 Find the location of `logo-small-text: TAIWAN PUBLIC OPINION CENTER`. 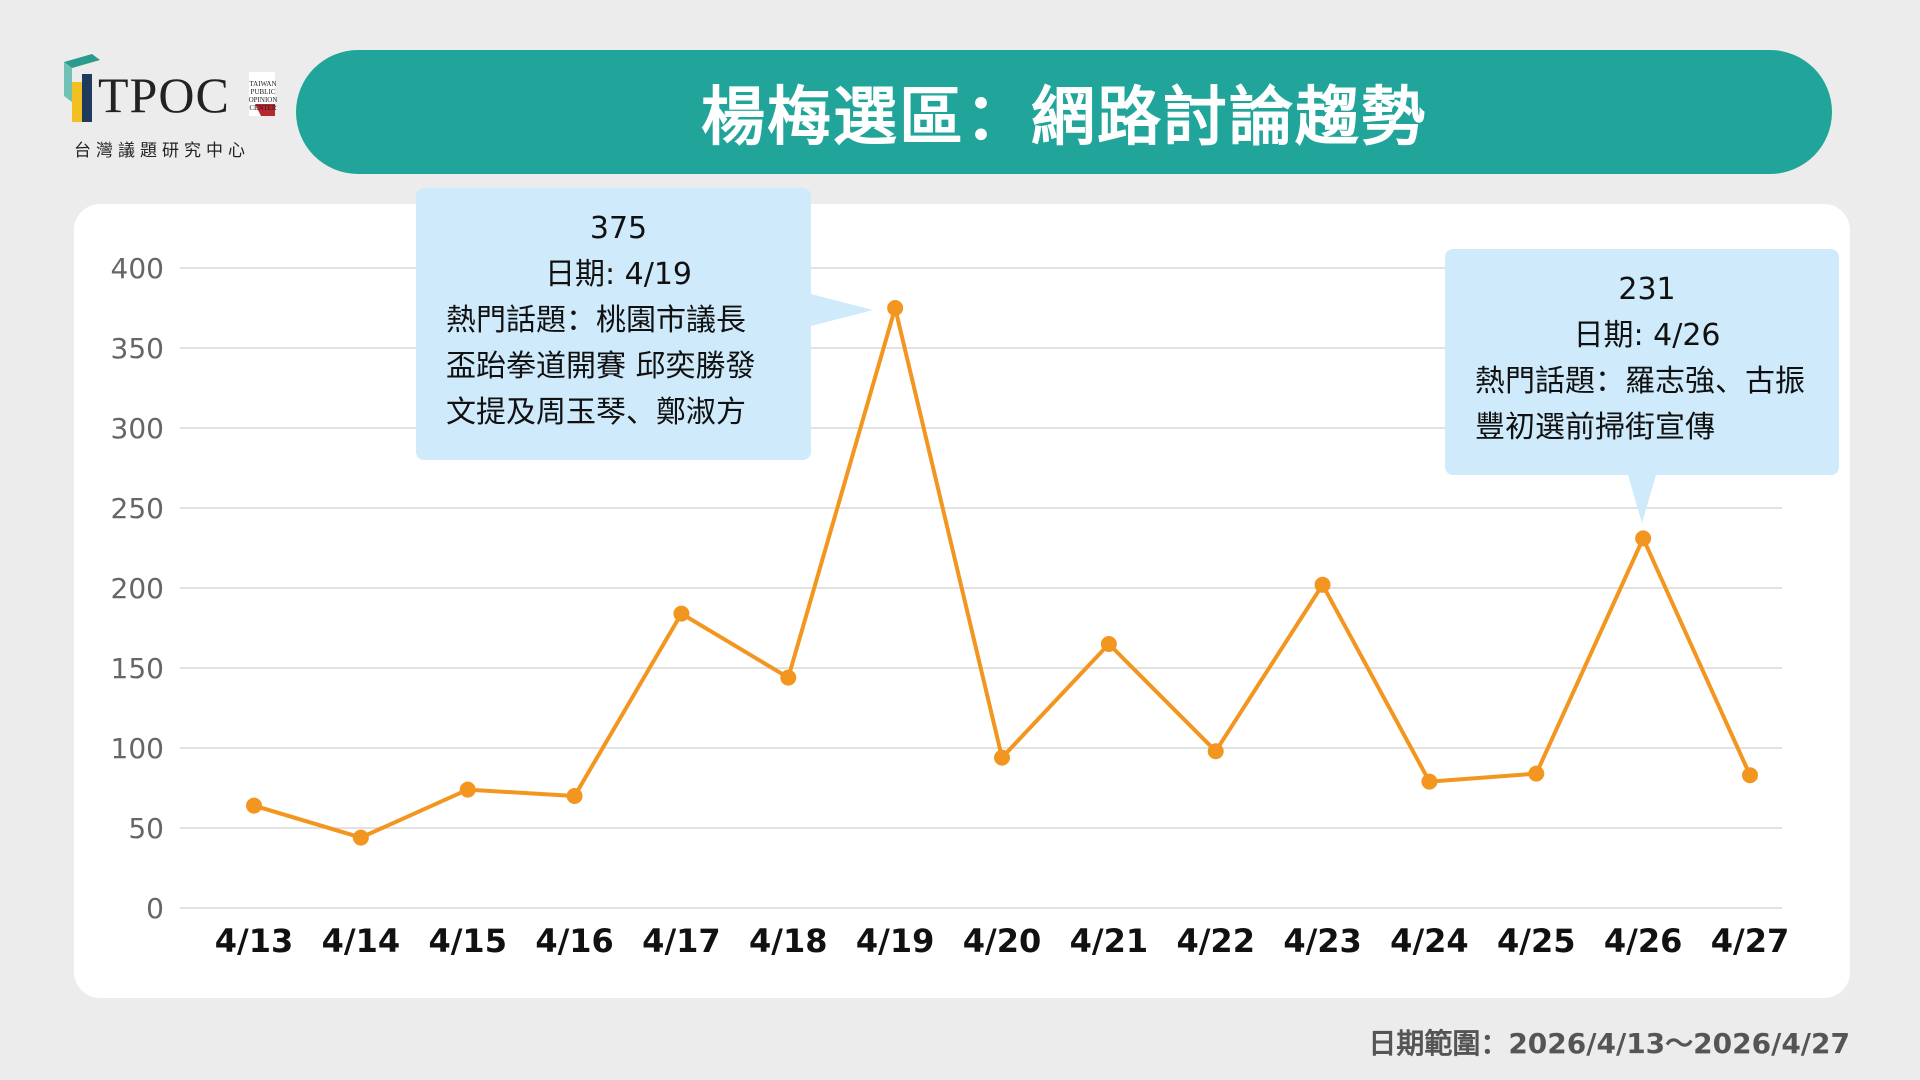

logo-small-text: TAIWAN PUBLIC OPINION CENTER is located at coordinates (263, 96).